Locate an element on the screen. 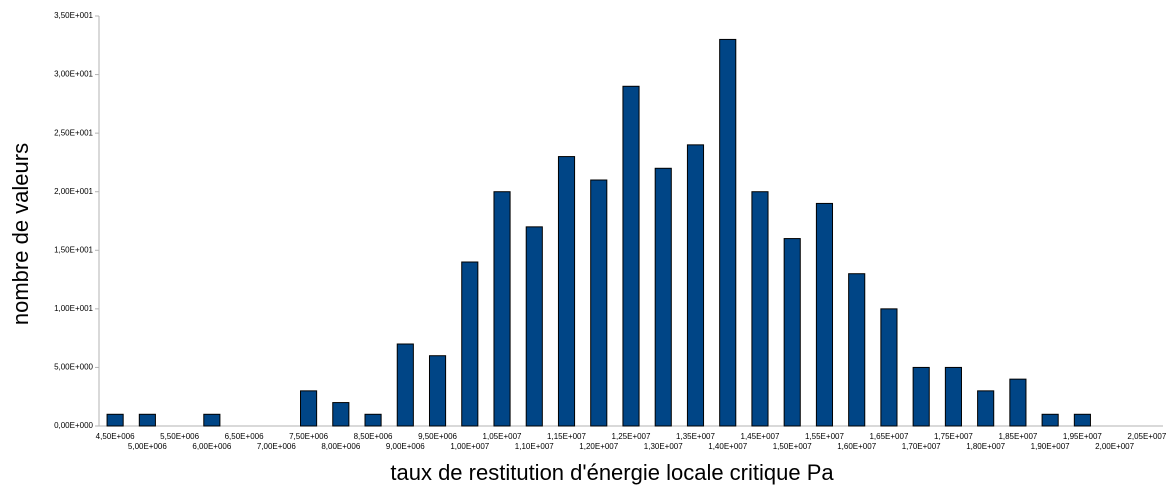 This screenshot has width=1166, height=489. x-tick-label: 1,50E+007 is located at coordinates (792, 446).